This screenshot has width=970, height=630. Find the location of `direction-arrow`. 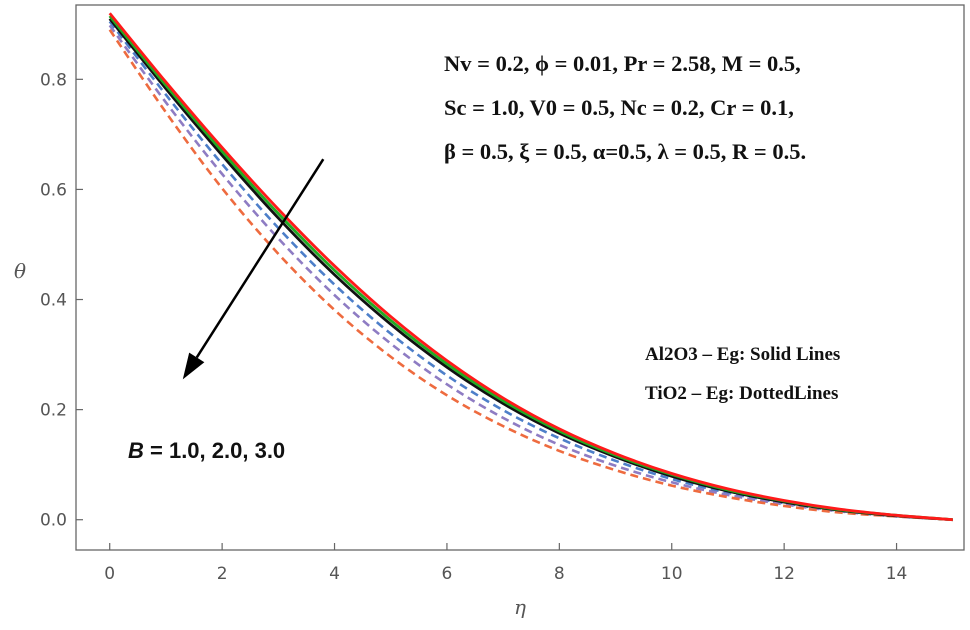

direction-arrow is located at coordinates (253, 269).